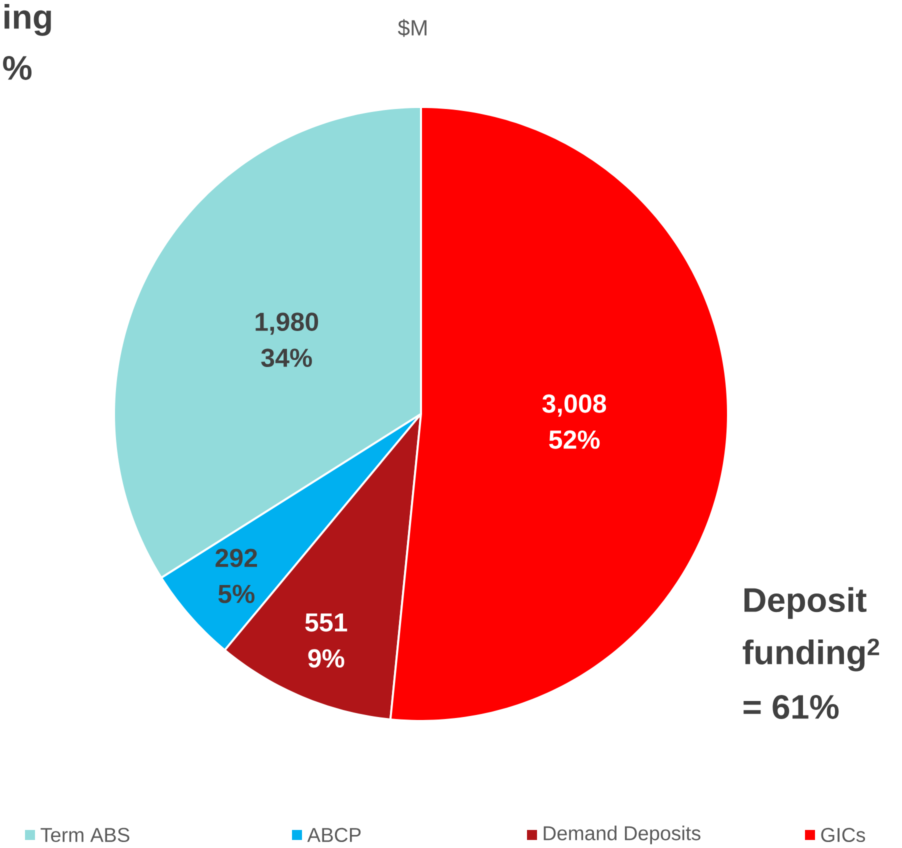 This screenshot has width=902, height=848. I want to click on text: funding$^{2}$, so click(811, 655).